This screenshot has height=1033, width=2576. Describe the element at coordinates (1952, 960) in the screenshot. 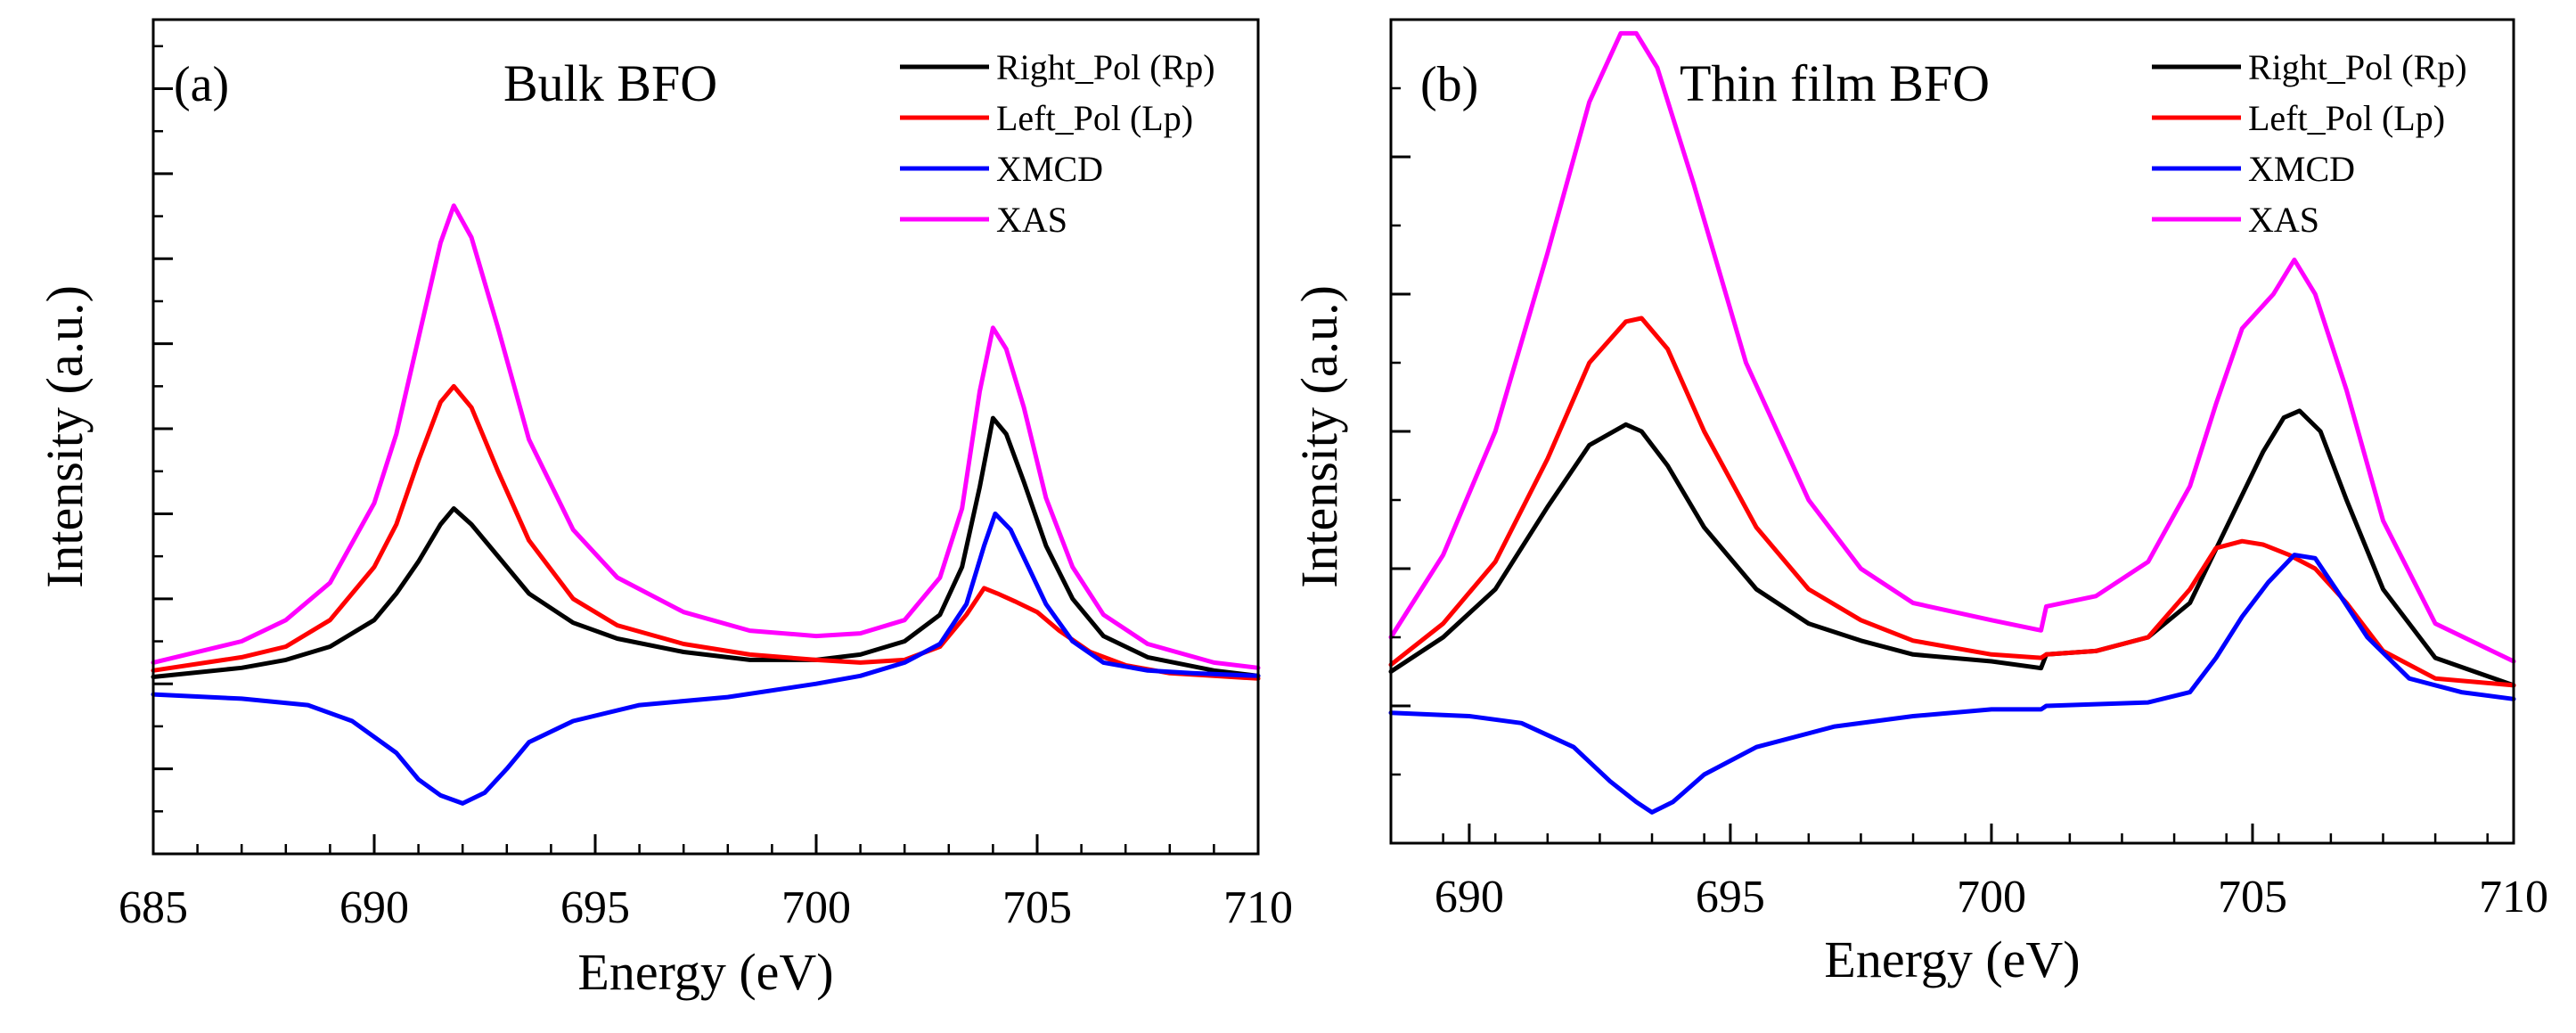

I see `panel-b-x-axis-title: Energy (eV)` at that location.